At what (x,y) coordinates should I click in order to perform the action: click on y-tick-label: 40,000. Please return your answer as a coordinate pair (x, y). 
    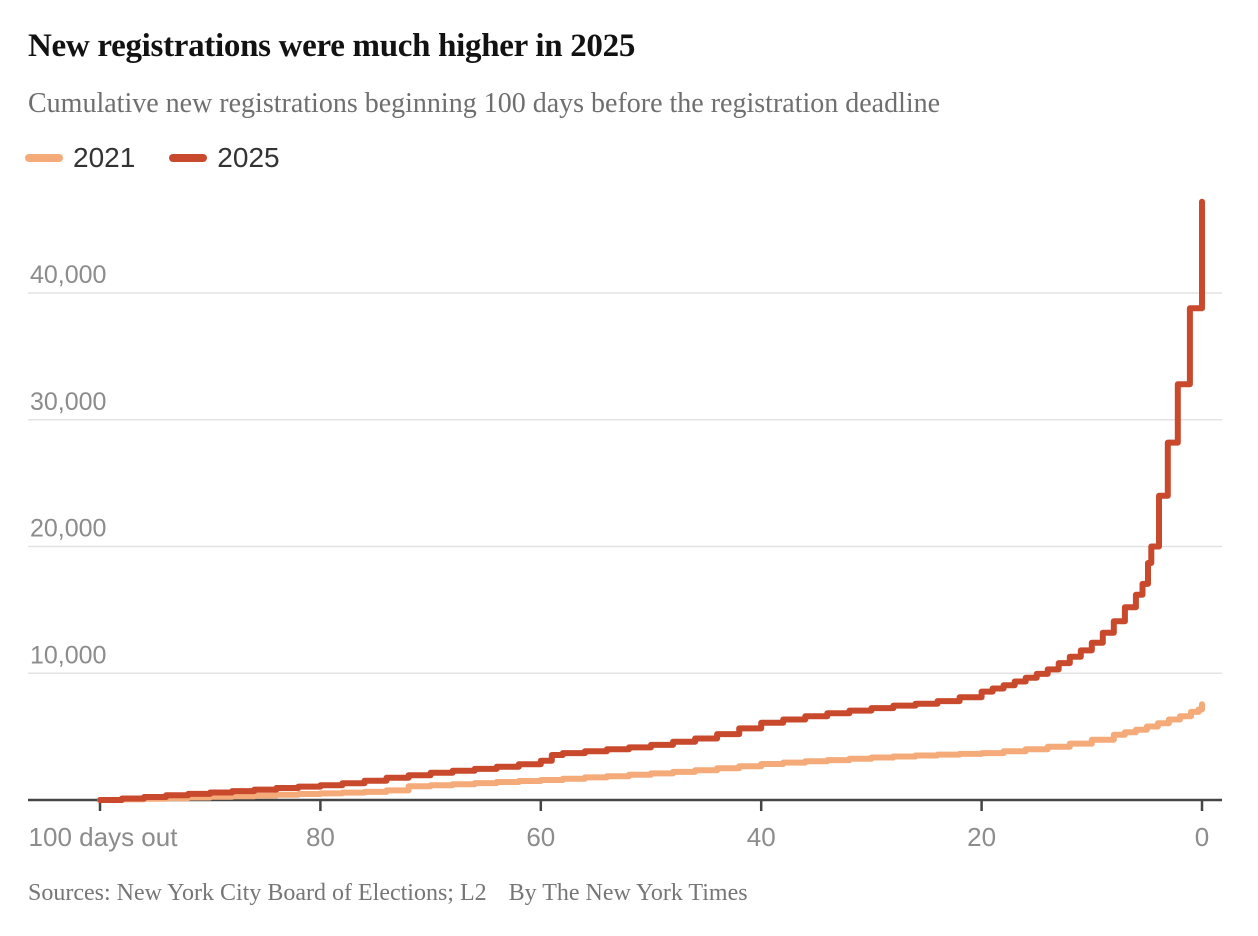
    Looking at the image, I should click on (68, 275).